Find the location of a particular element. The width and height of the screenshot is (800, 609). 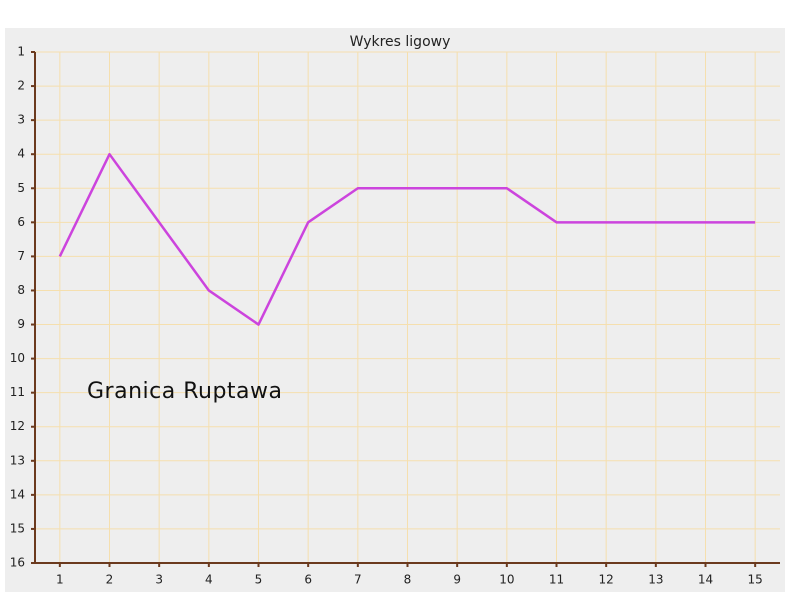

x-tick-label: 7 is located at coordinates (358, 580).